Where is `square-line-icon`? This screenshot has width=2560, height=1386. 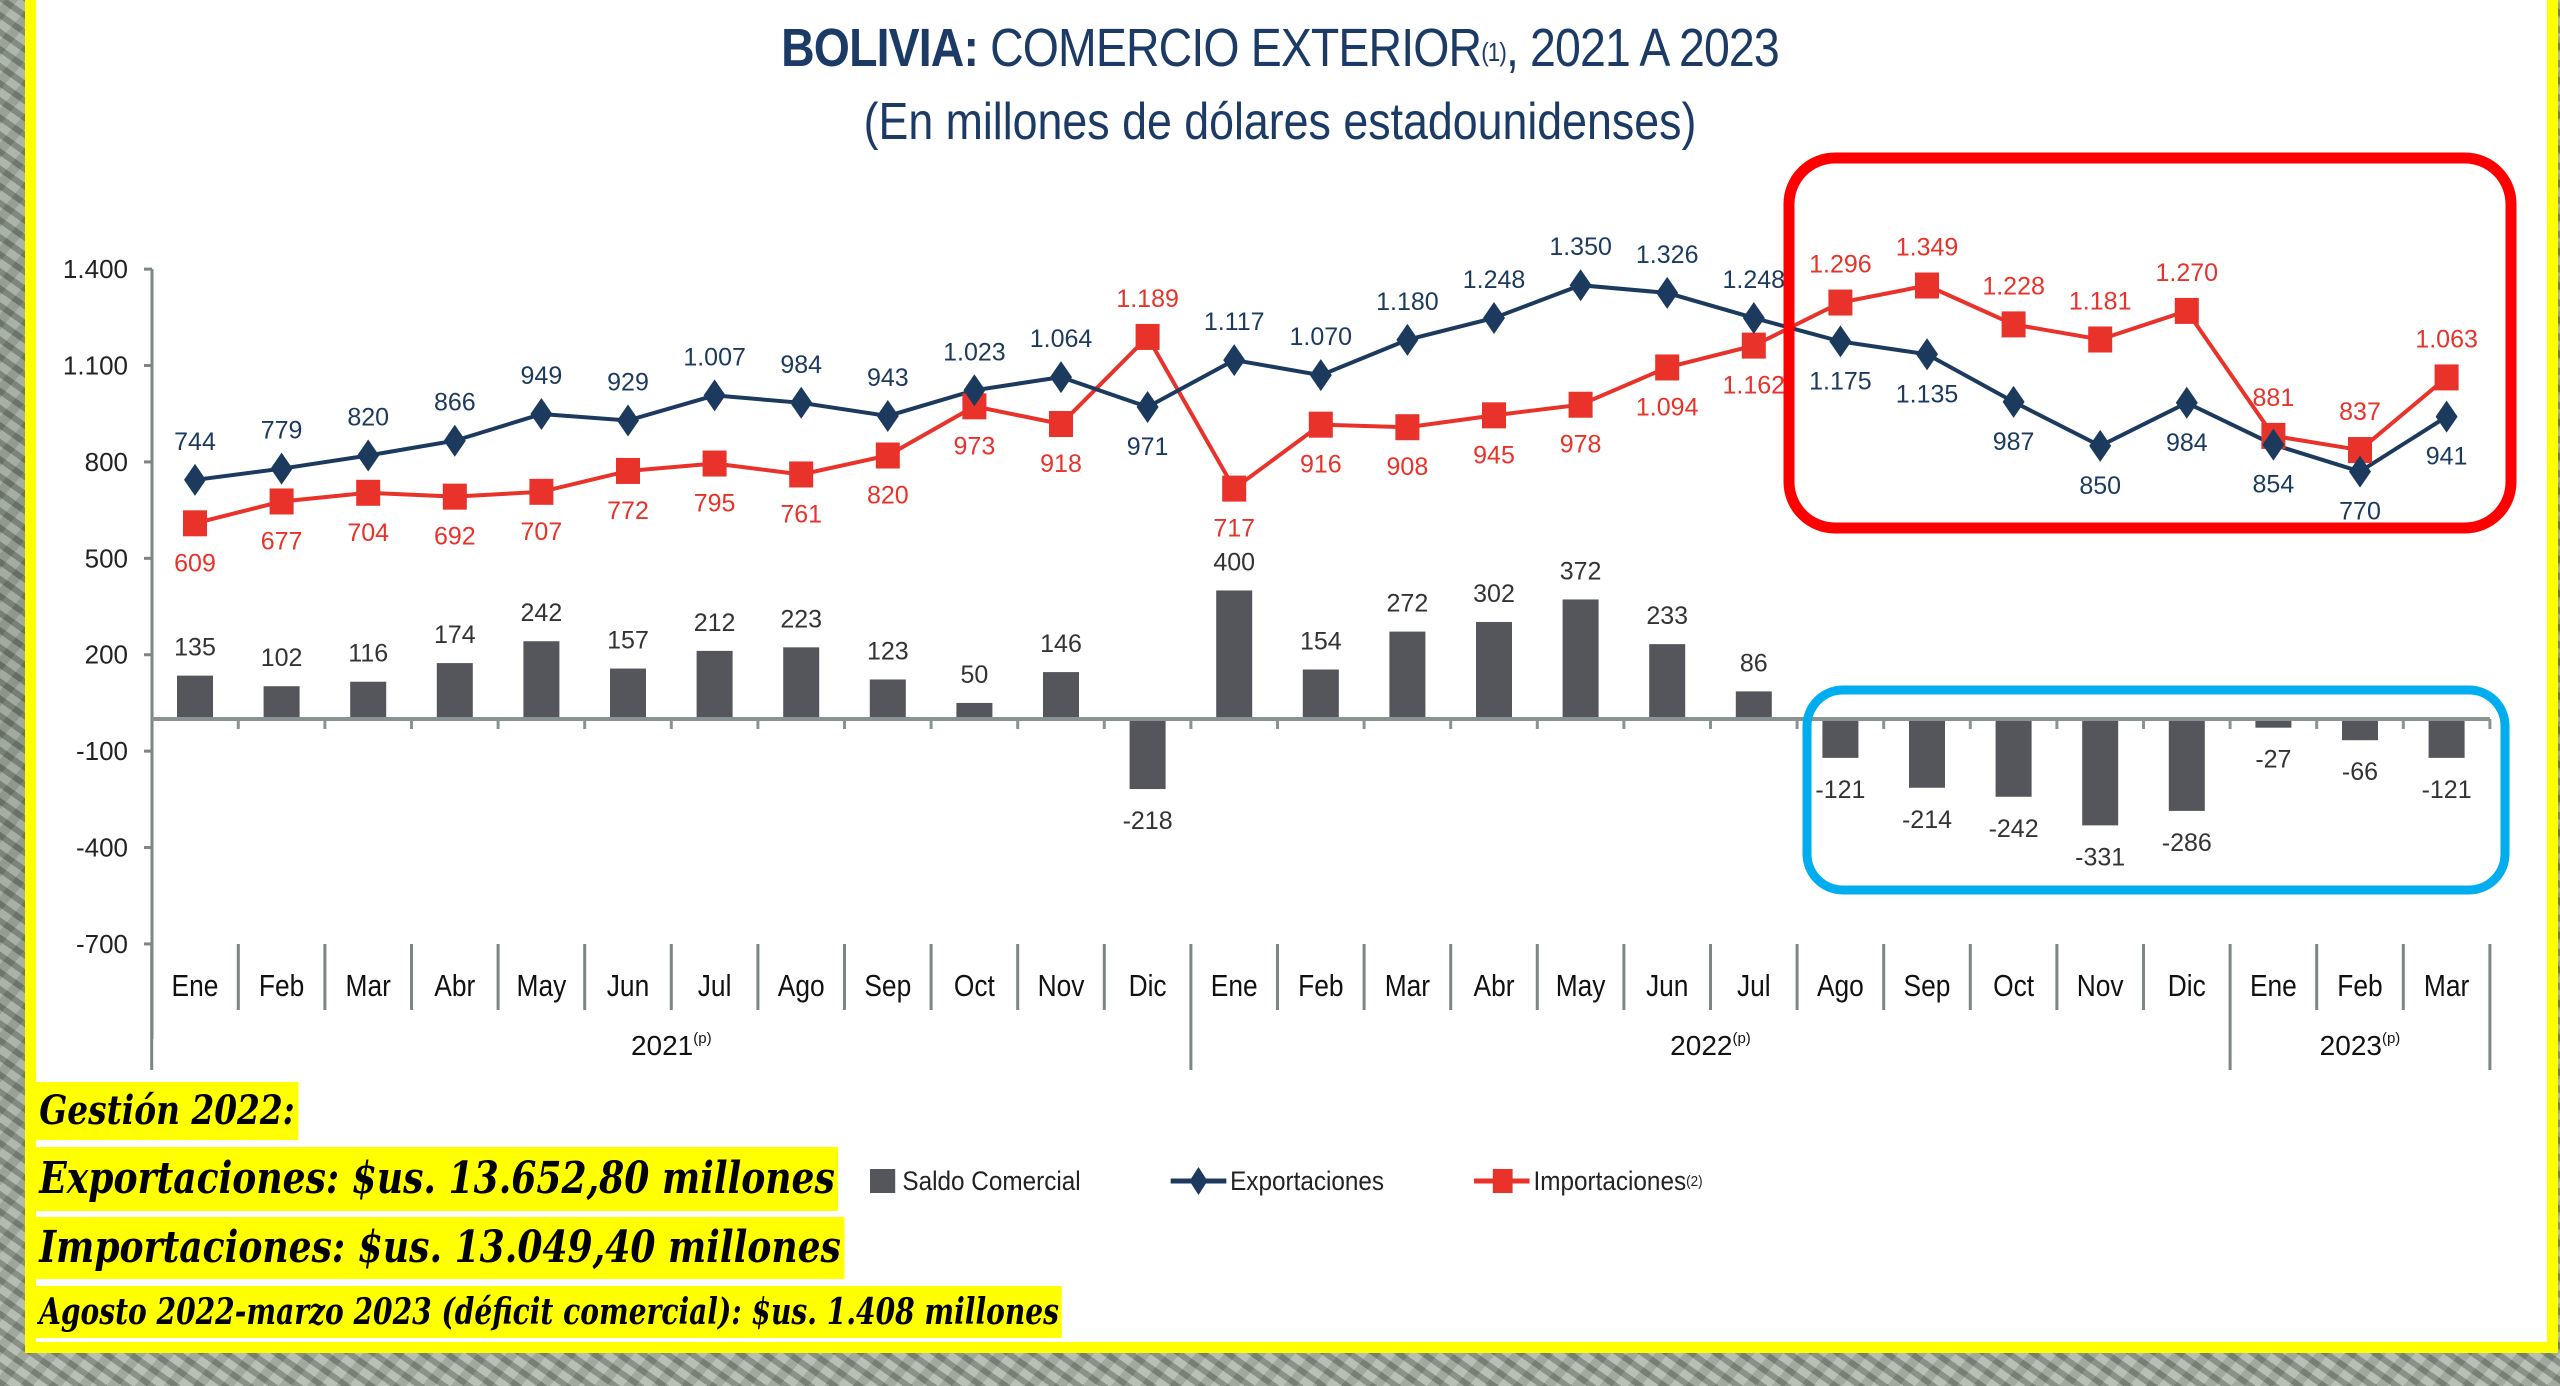 square-line-icon is located at coordinates (1502, 1181).